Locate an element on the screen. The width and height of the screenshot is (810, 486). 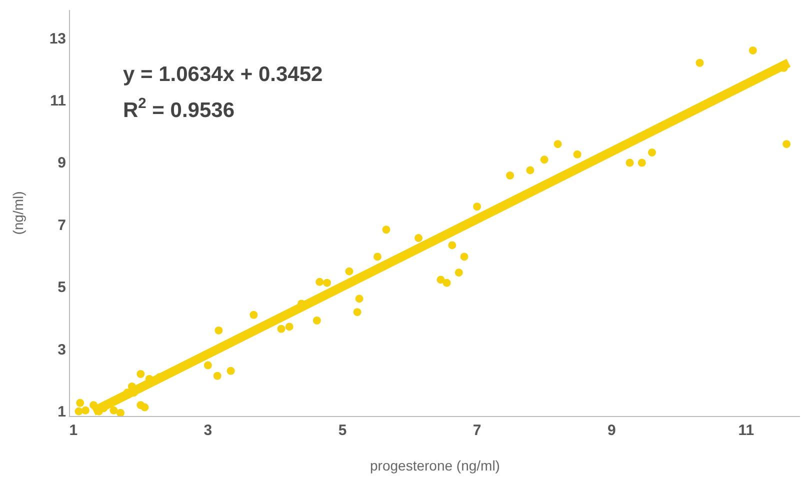
x-tick-label: 7 is located at coordinates (477, 430).